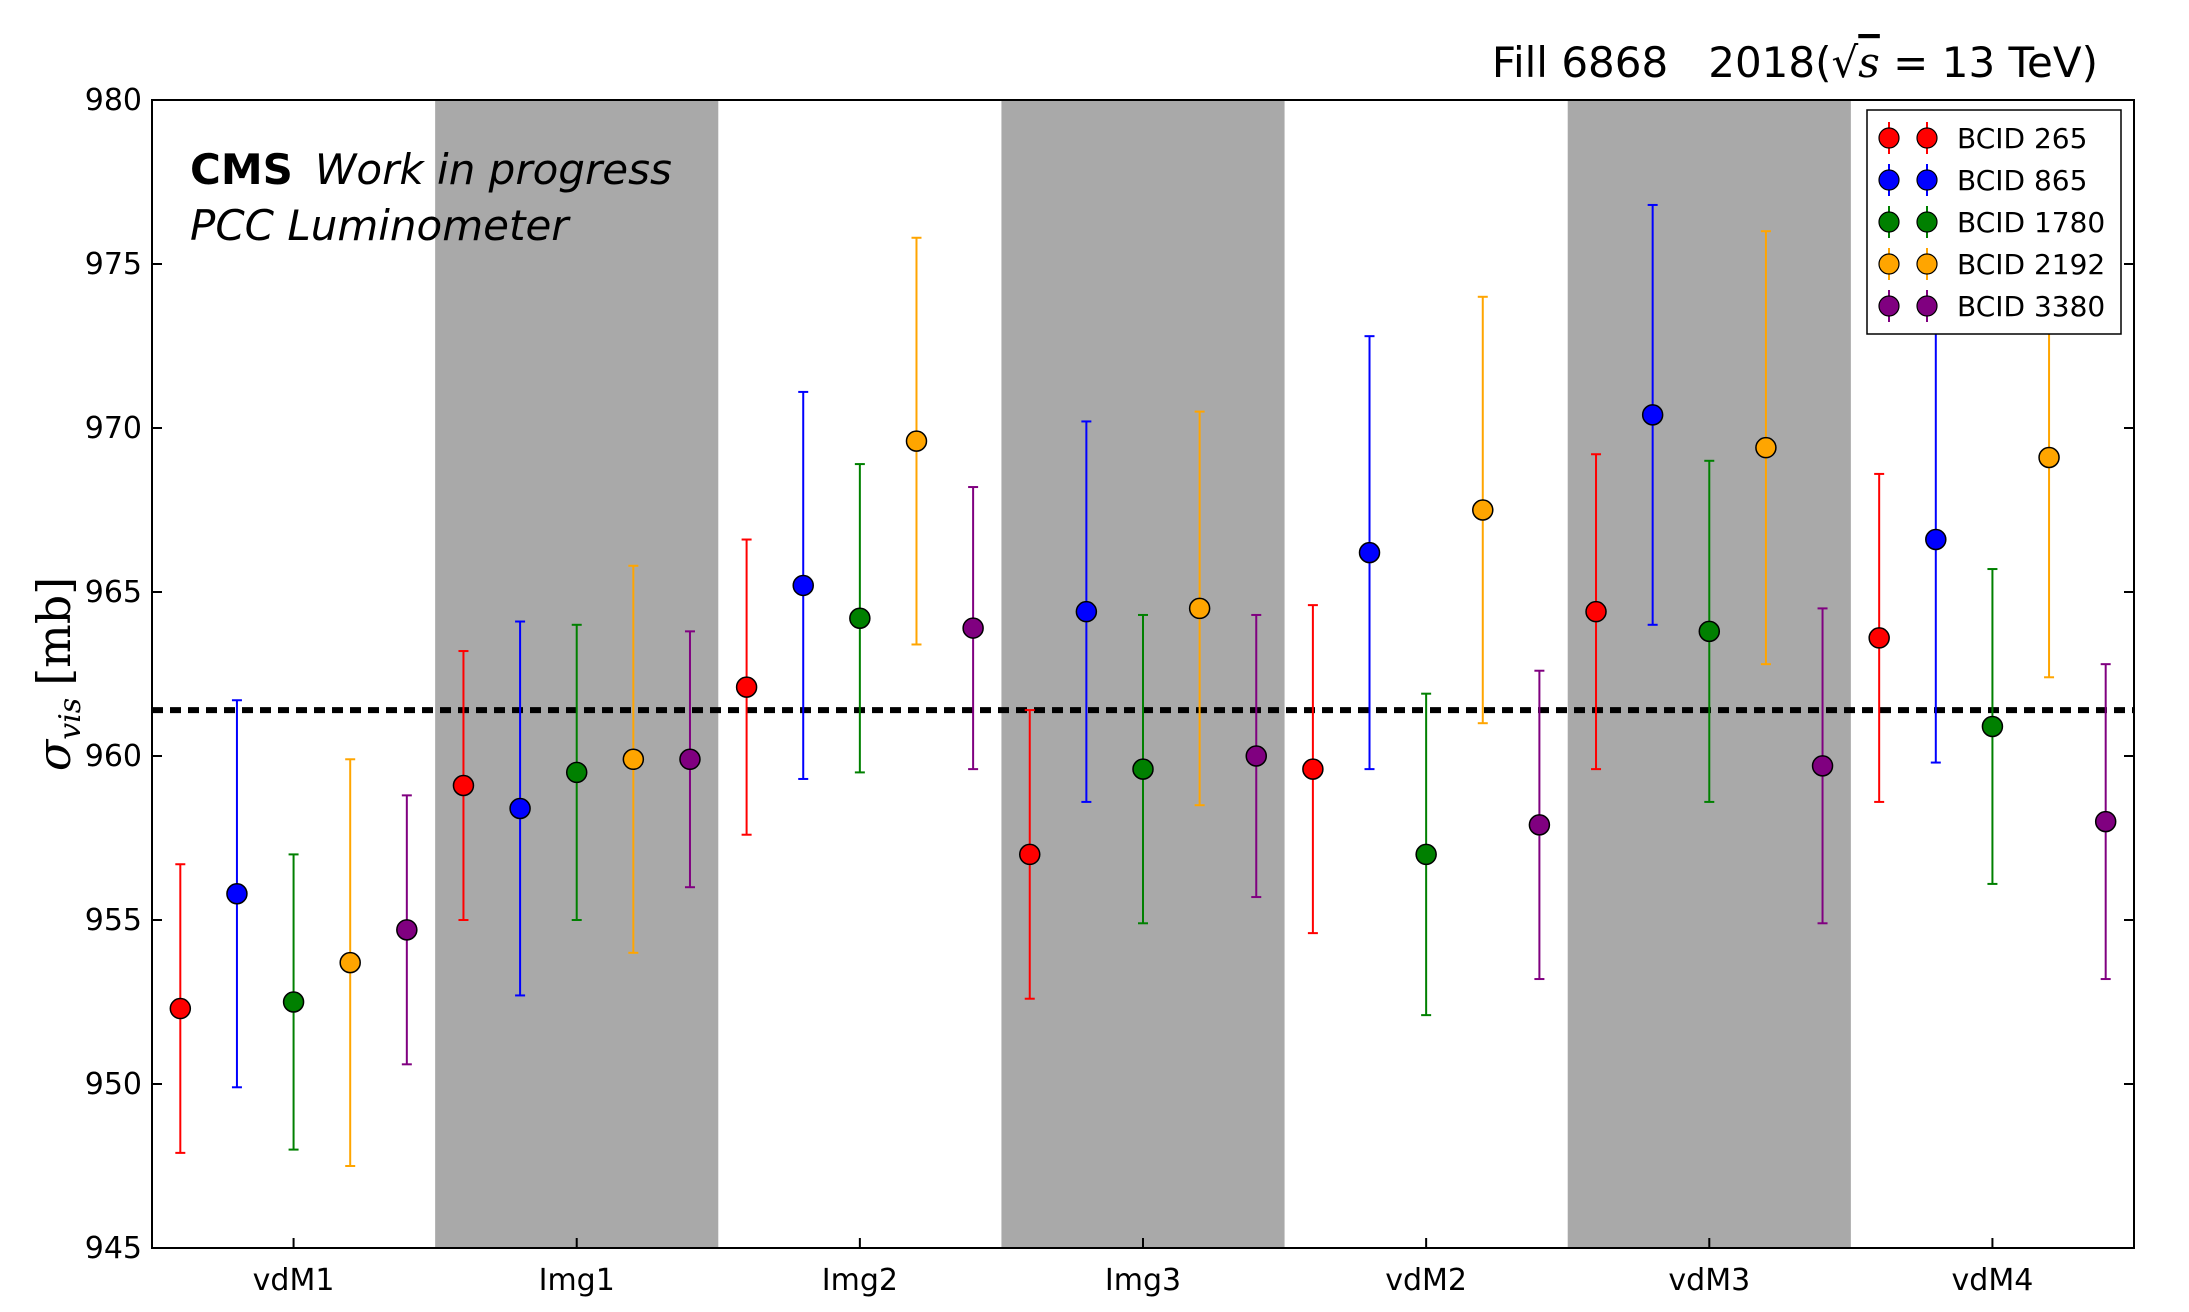  I want to click on legend-box, so click(1994, 222).